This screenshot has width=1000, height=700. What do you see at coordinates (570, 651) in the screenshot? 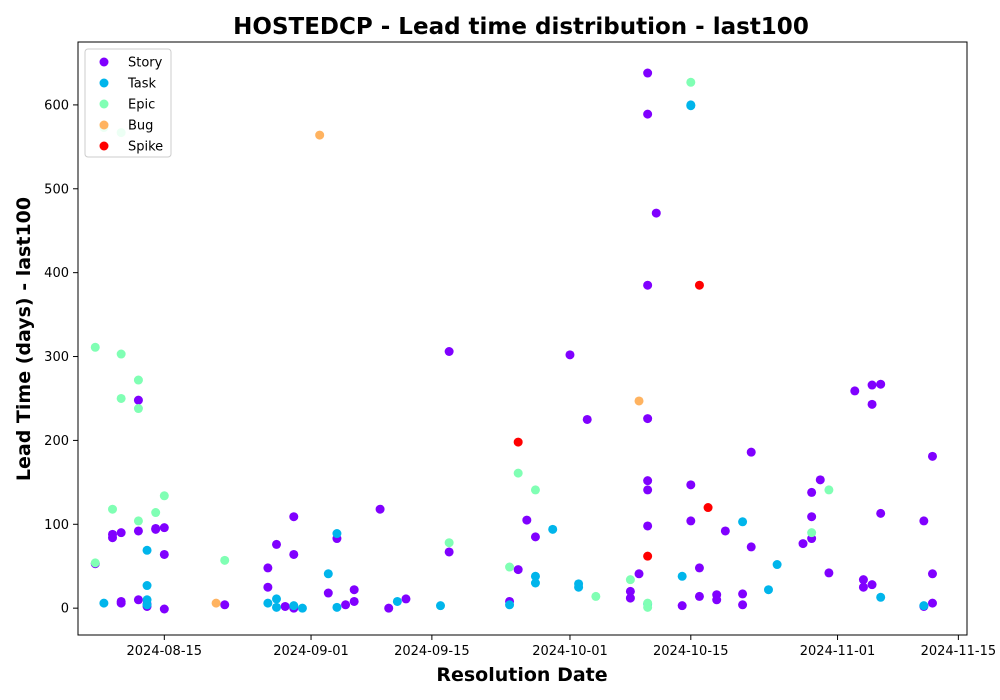
I see `x-tick-label: 2024-10-01` at bounding box center [570, 651].